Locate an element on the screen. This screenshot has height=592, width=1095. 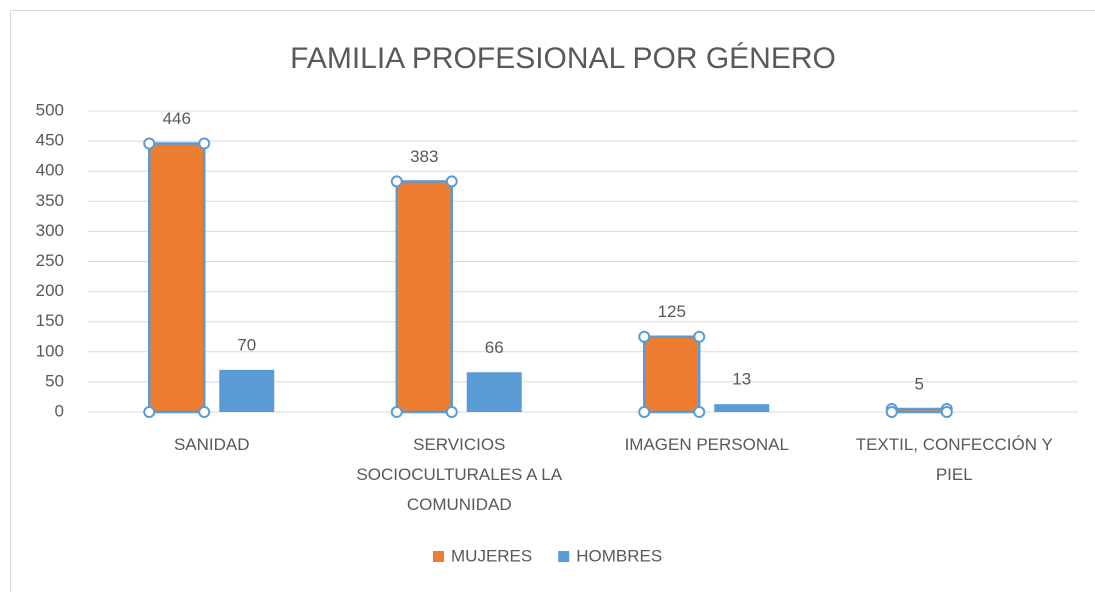
data-label: 125 is located at coordinates (672, 311).